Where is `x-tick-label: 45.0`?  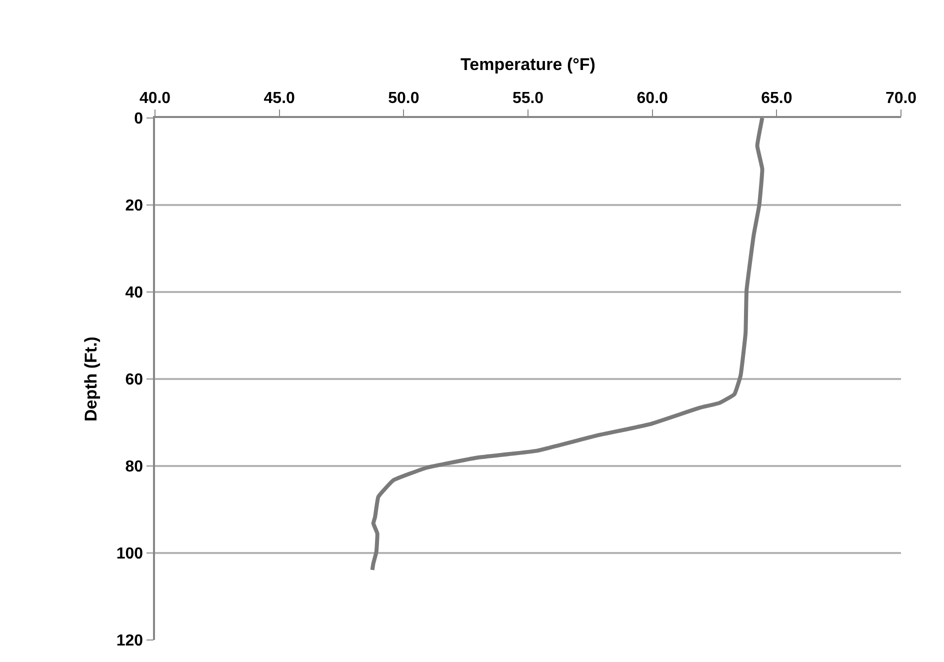 x-tick-label: 45.0 is located at coordinates (279, 98).